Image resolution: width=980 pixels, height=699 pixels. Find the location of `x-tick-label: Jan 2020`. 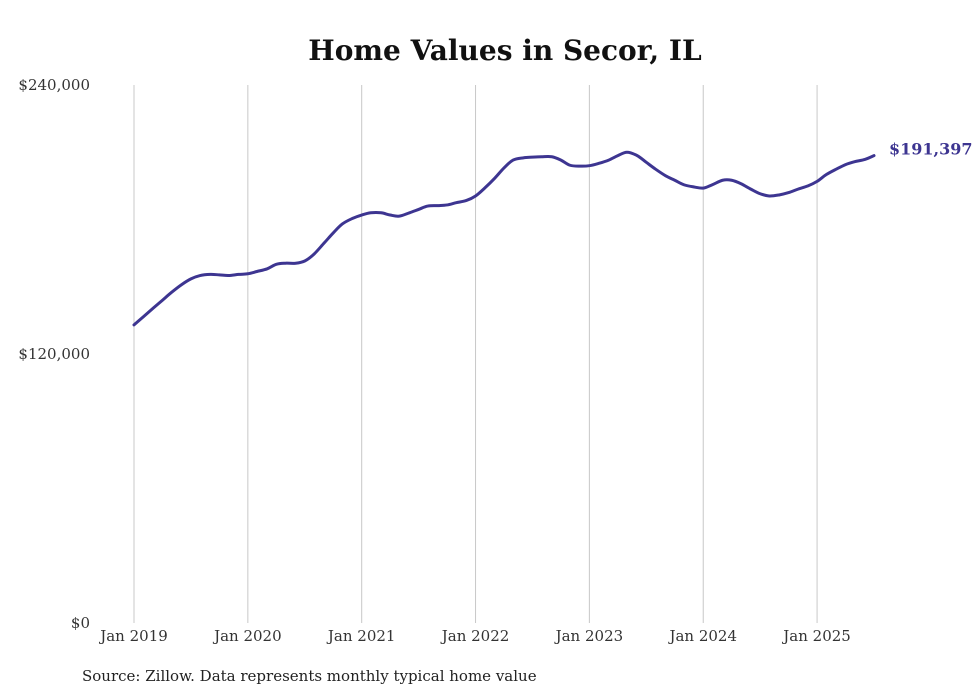

x-tick-label: Jan 2020 is located at coordinates (247, 636).